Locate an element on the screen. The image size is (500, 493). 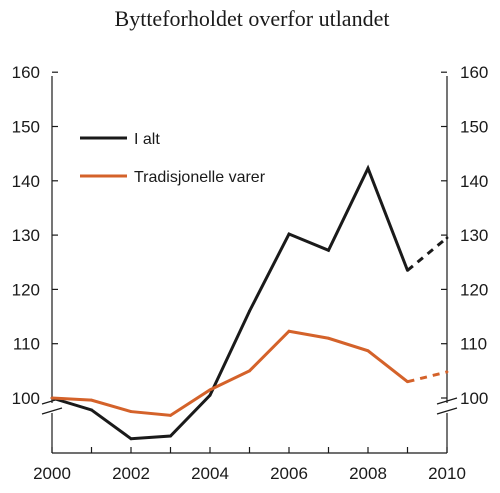
series-0-point-2008 is located at coordinates (368, 168).